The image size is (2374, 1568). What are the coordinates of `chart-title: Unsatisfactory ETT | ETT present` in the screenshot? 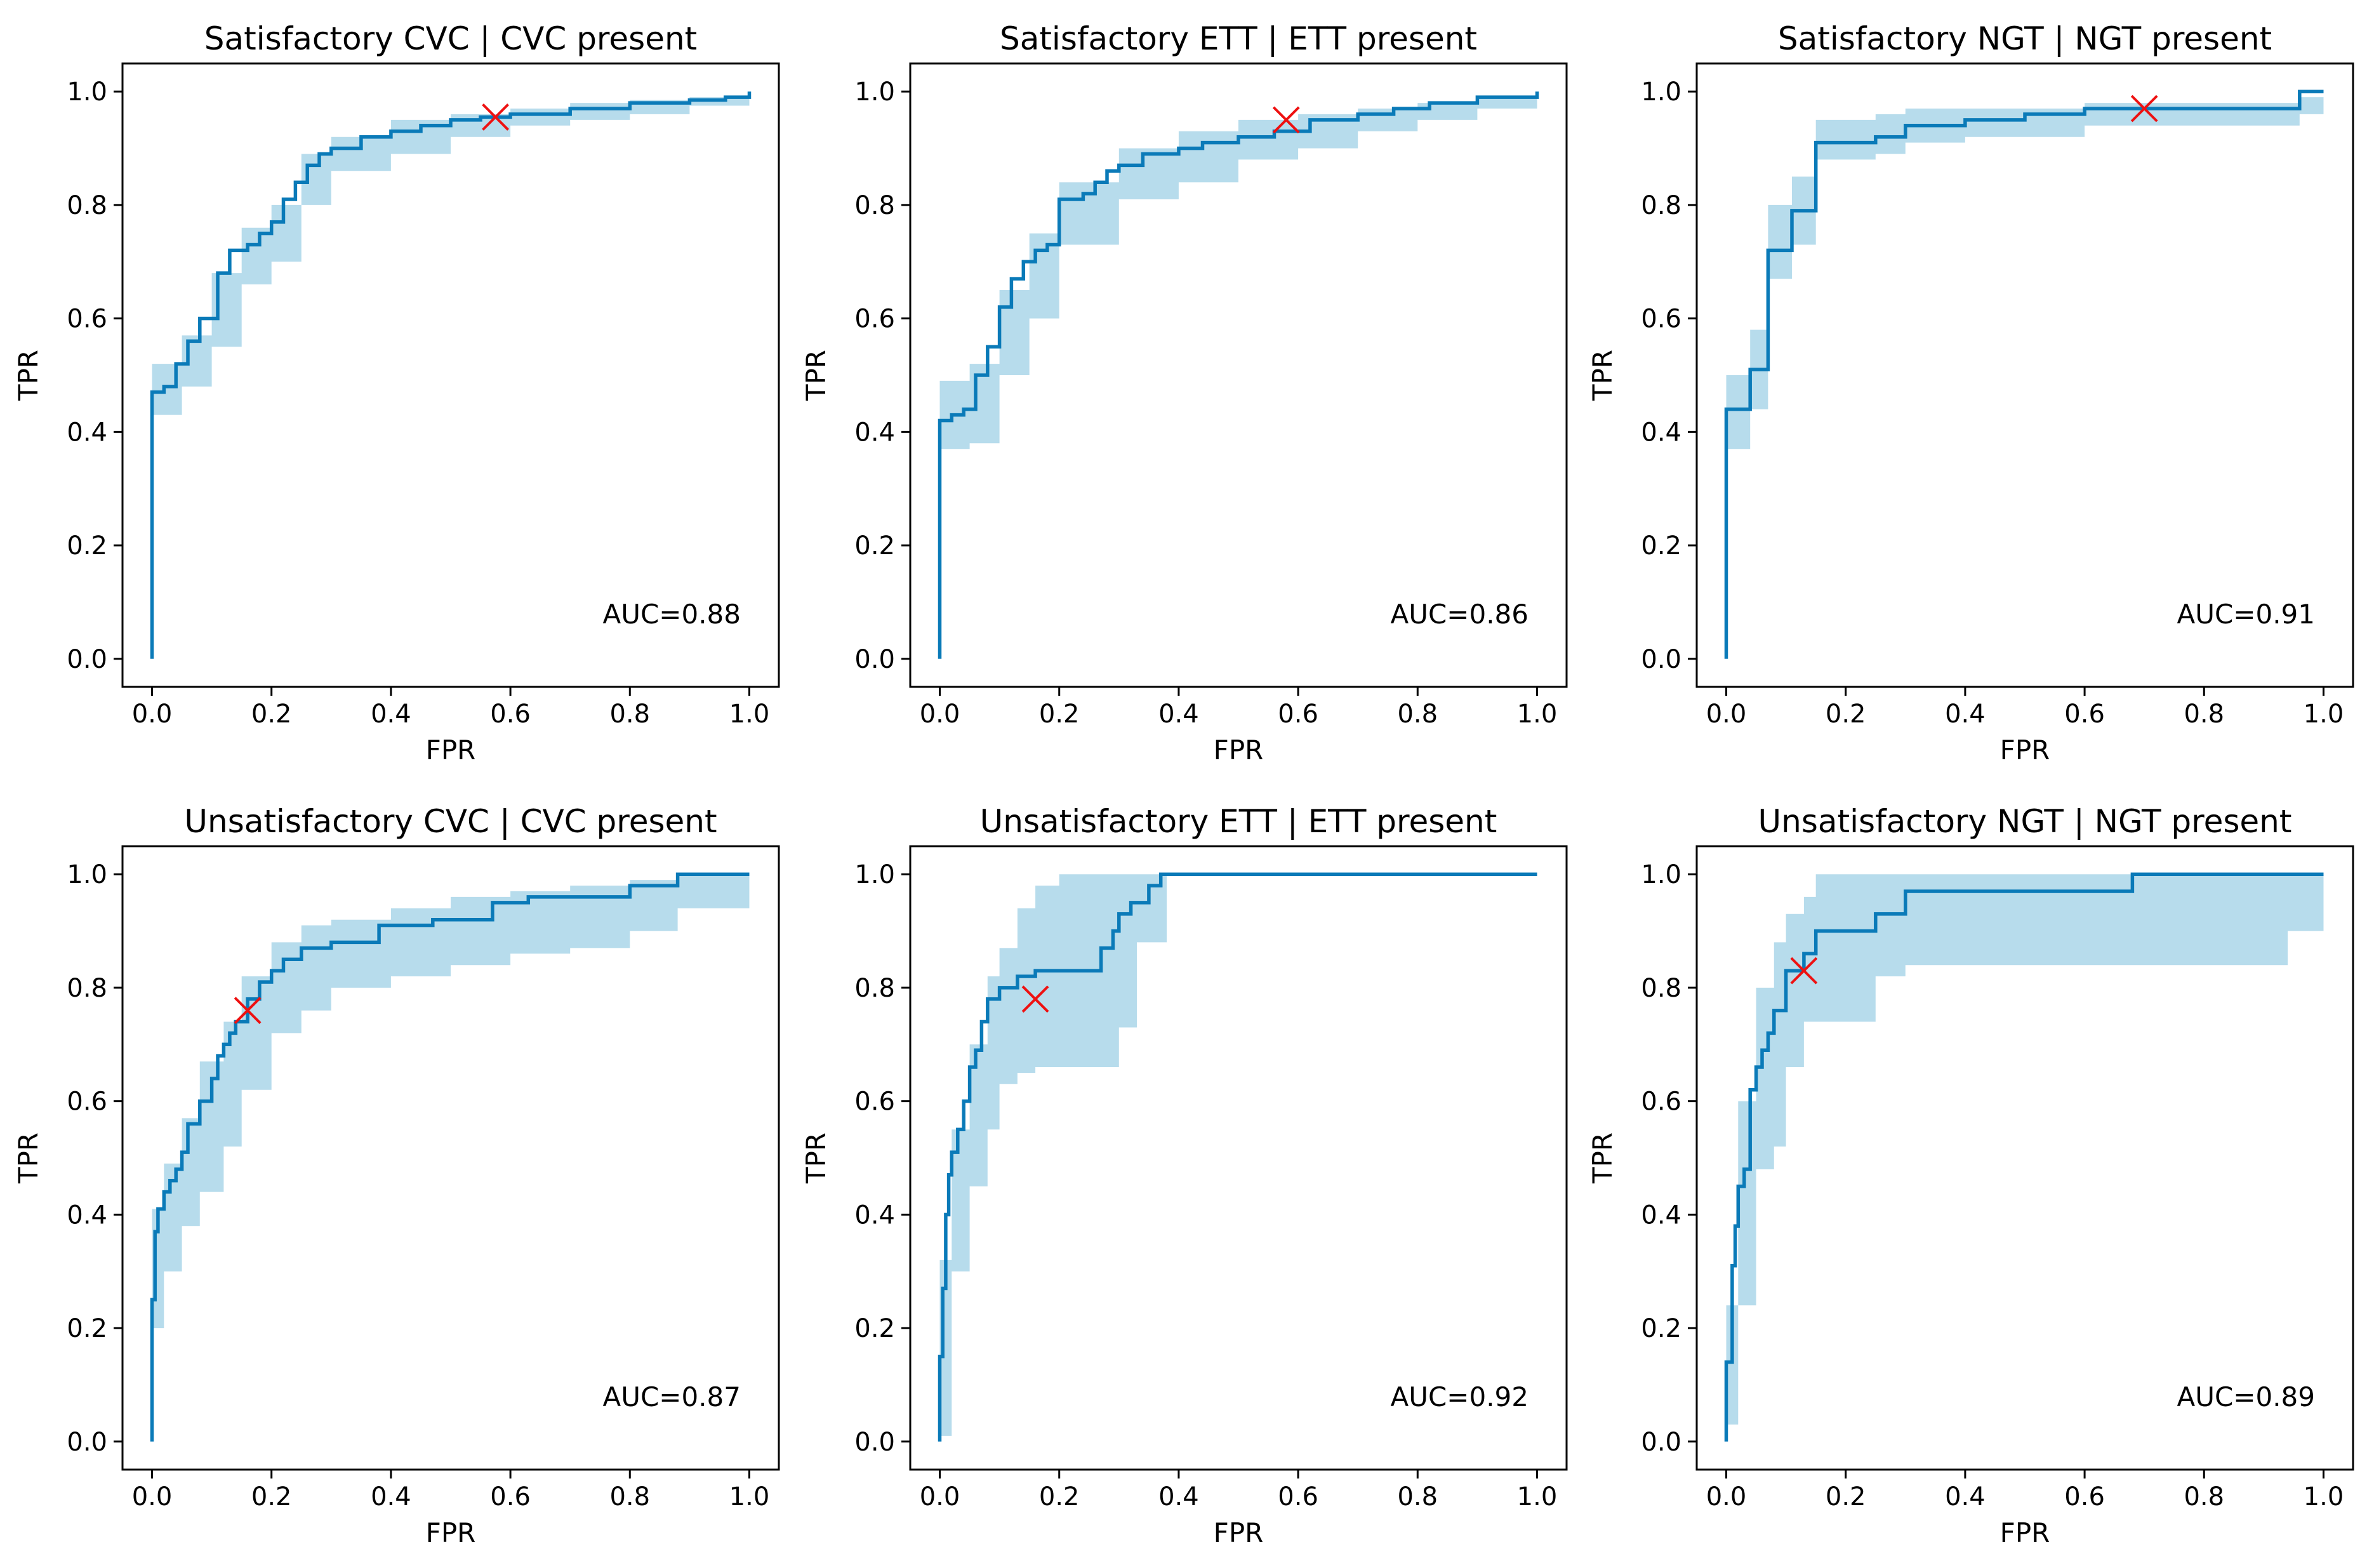 It's located at (1238, 821).